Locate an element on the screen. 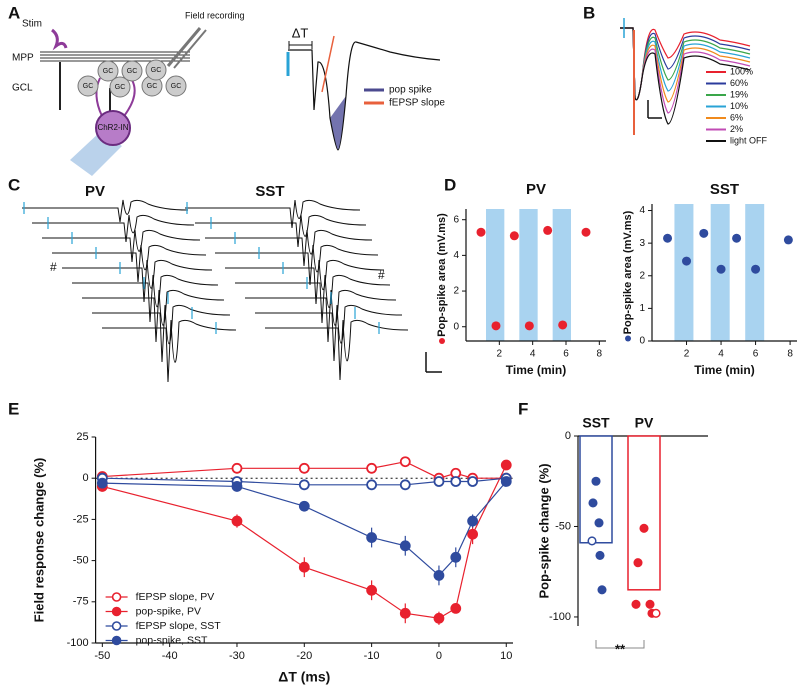 Image resolution: width=800 pixels, height=688 pixels. y-axis-label: Pop-spike area (mV.ms) is located at coordinates (442, 275).